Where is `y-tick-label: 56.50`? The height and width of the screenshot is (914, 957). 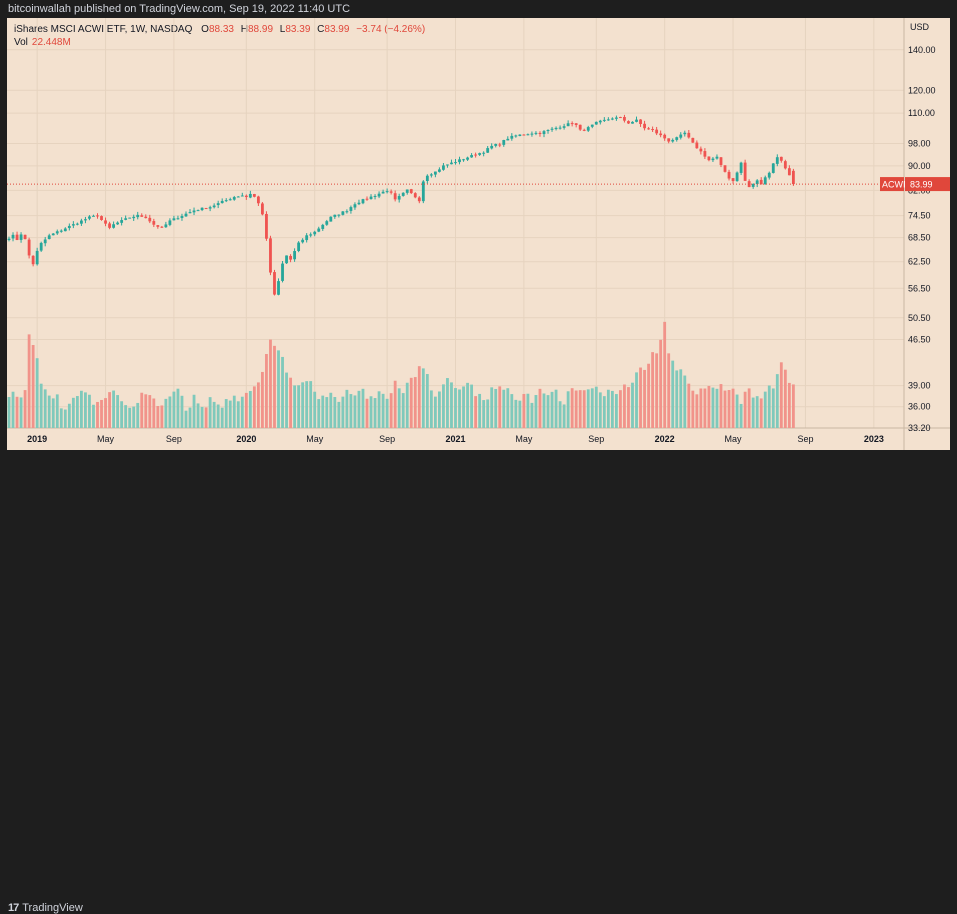
y-tick-label: 56.50 is located at coordinates (919, 288).